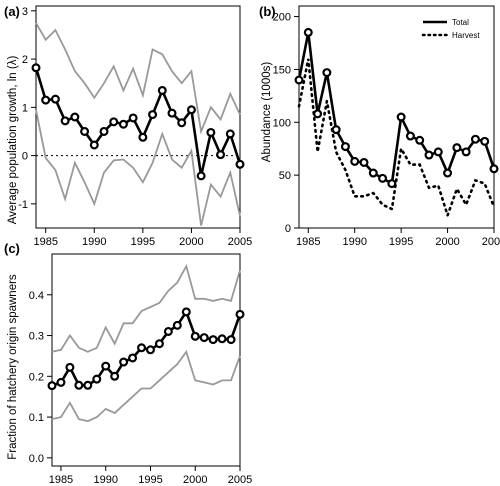 Image resolution: width=500 pixels, height=486 pixels. I want to click on panel-c-x-tick-label: 2005, so click(240, 480).